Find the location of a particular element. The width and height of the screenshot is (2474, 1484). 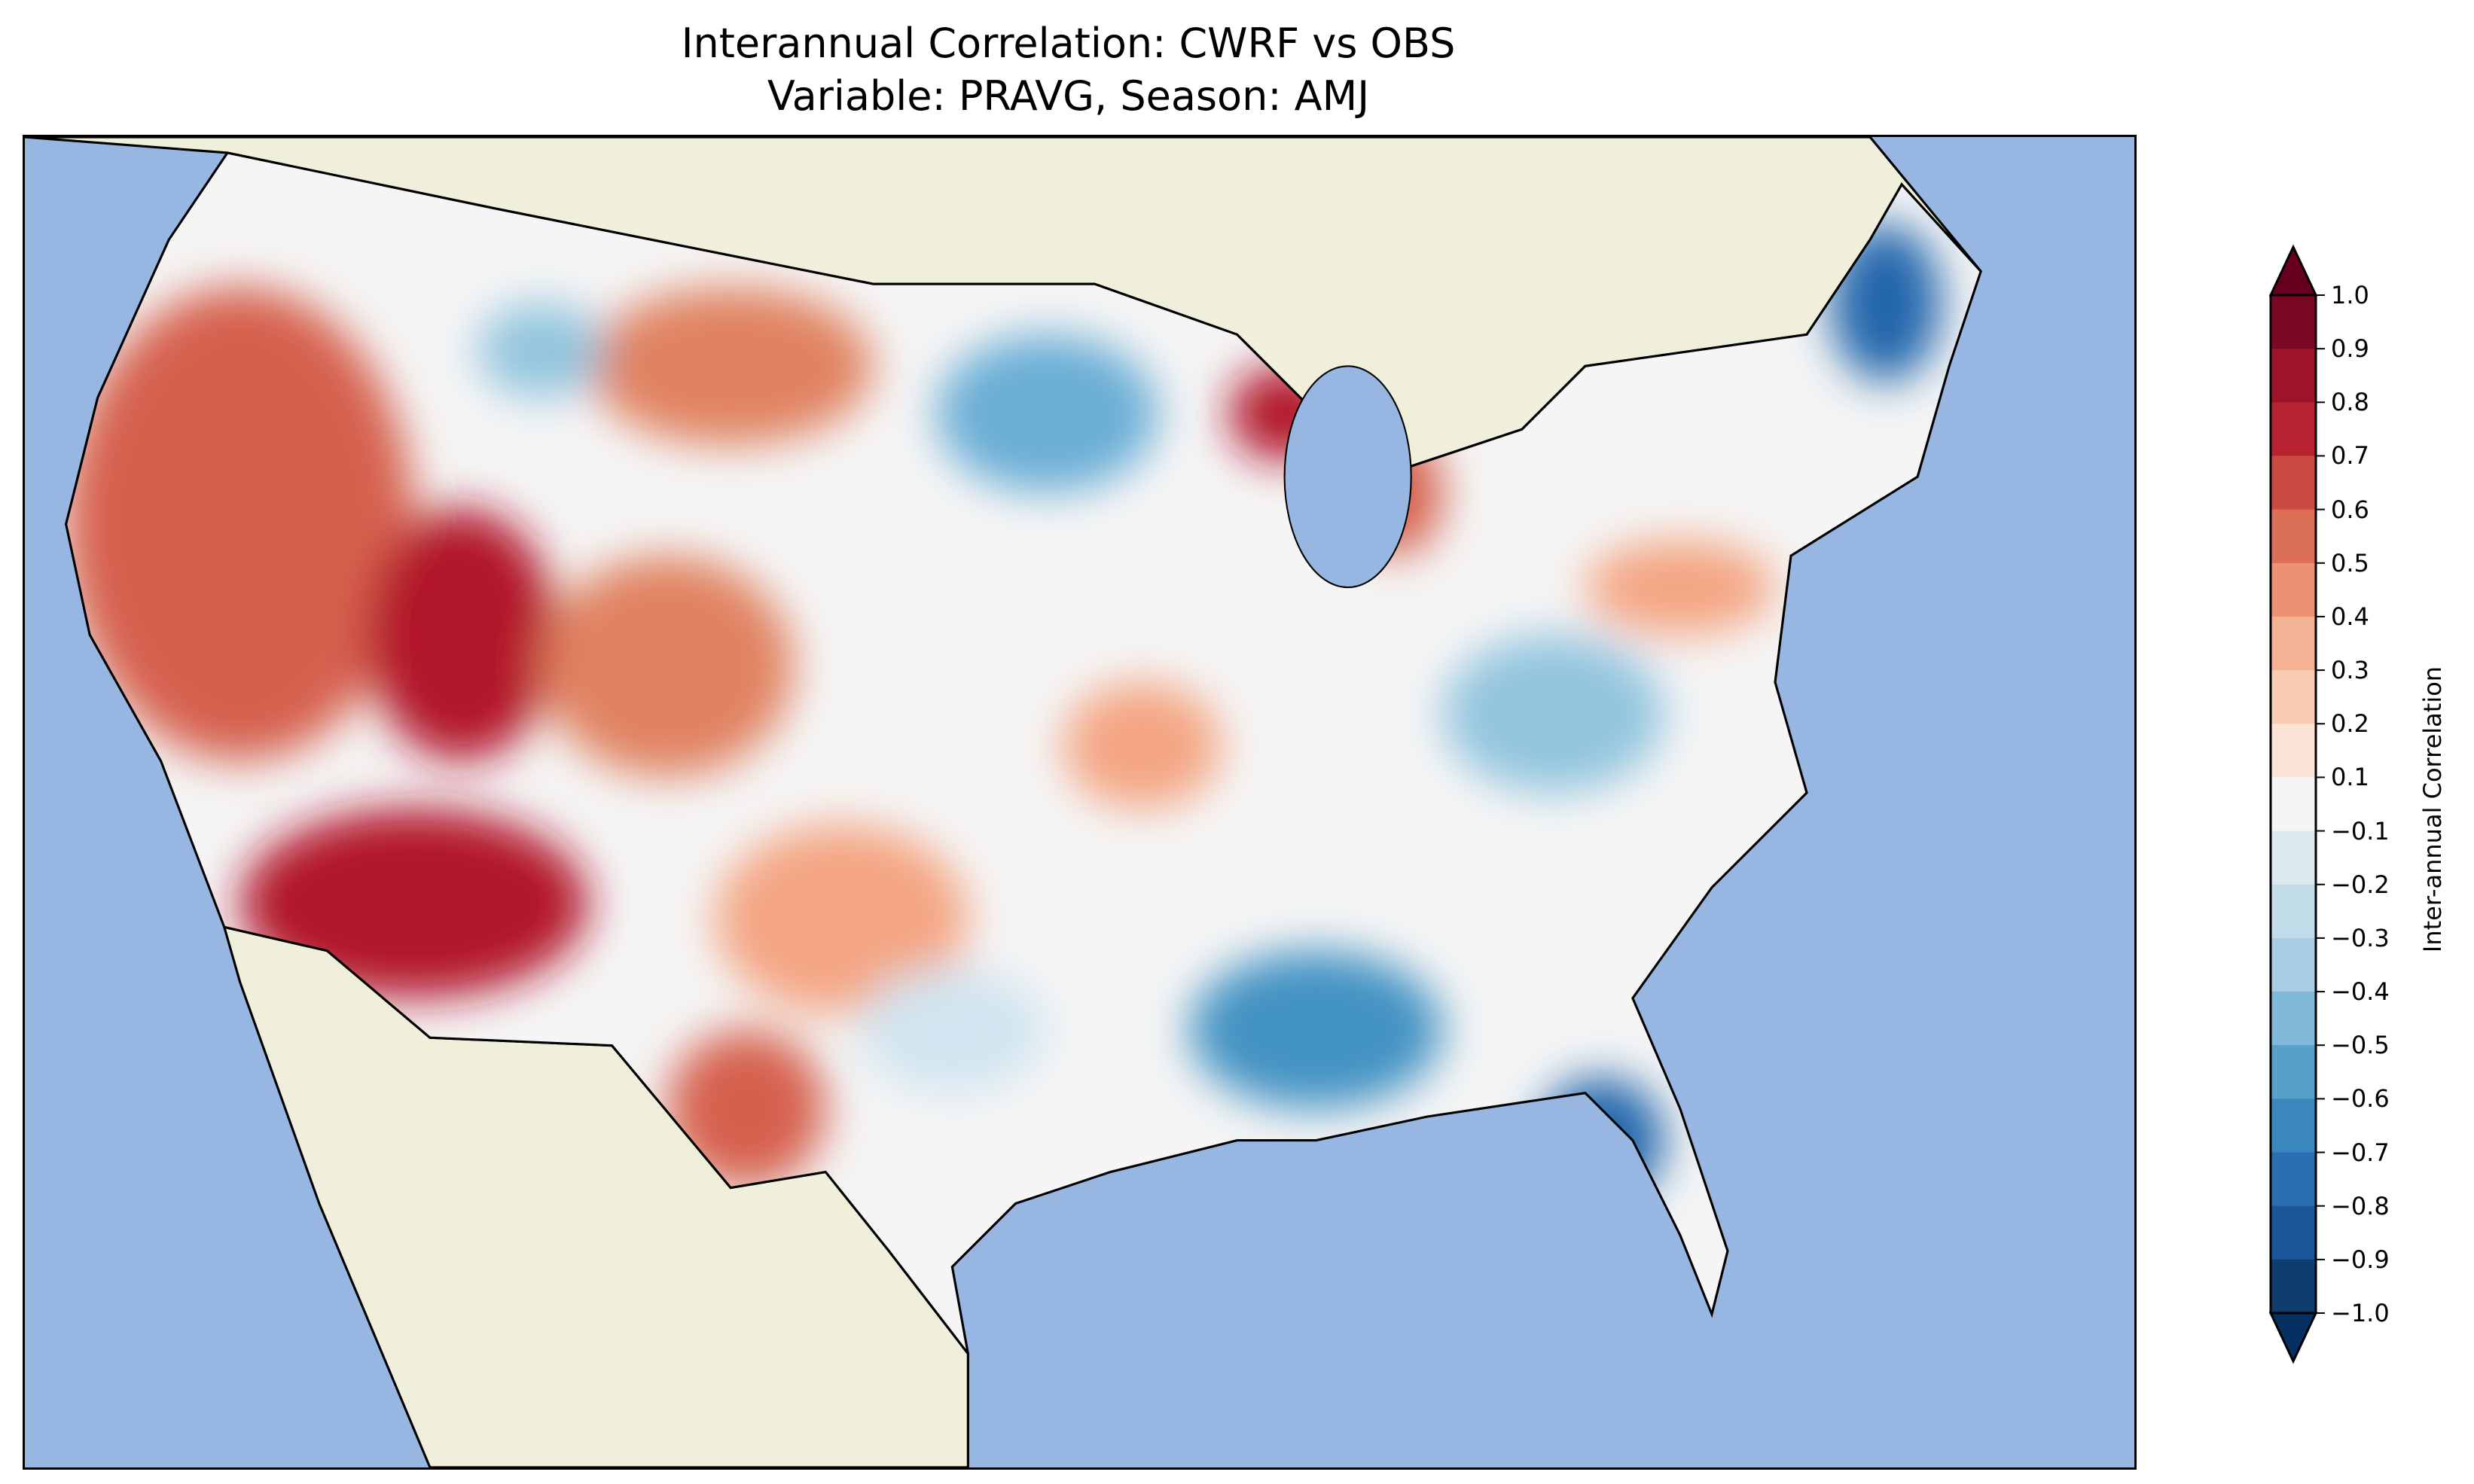

colorbar-frame is located at coordinates (2293, 804).